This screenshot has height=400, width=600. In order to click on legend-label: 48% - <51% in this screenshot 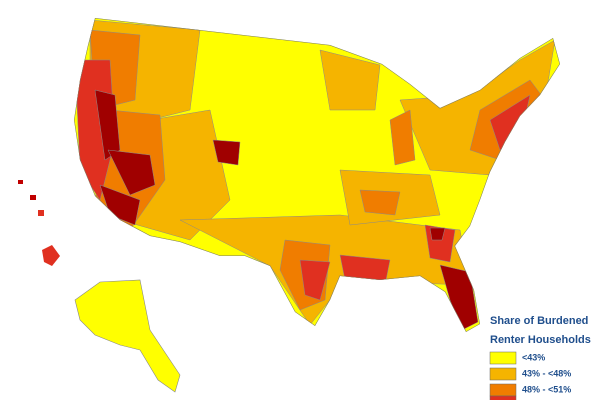, I will do `click(546, 389)`.